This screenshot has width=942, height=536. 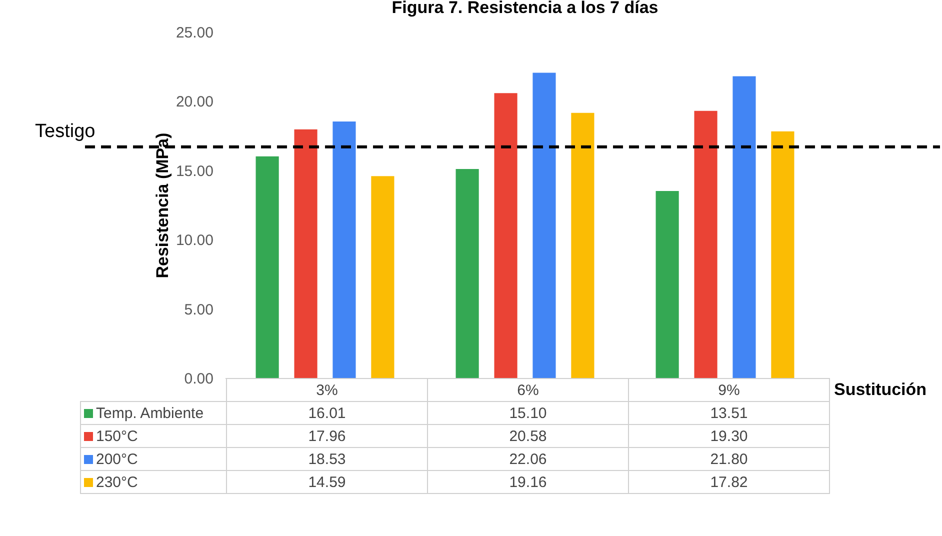 What do you see at coordinates (528, 459) in the screenshot?
I see `data-label: 22.06` at bounding box center [528, 459].